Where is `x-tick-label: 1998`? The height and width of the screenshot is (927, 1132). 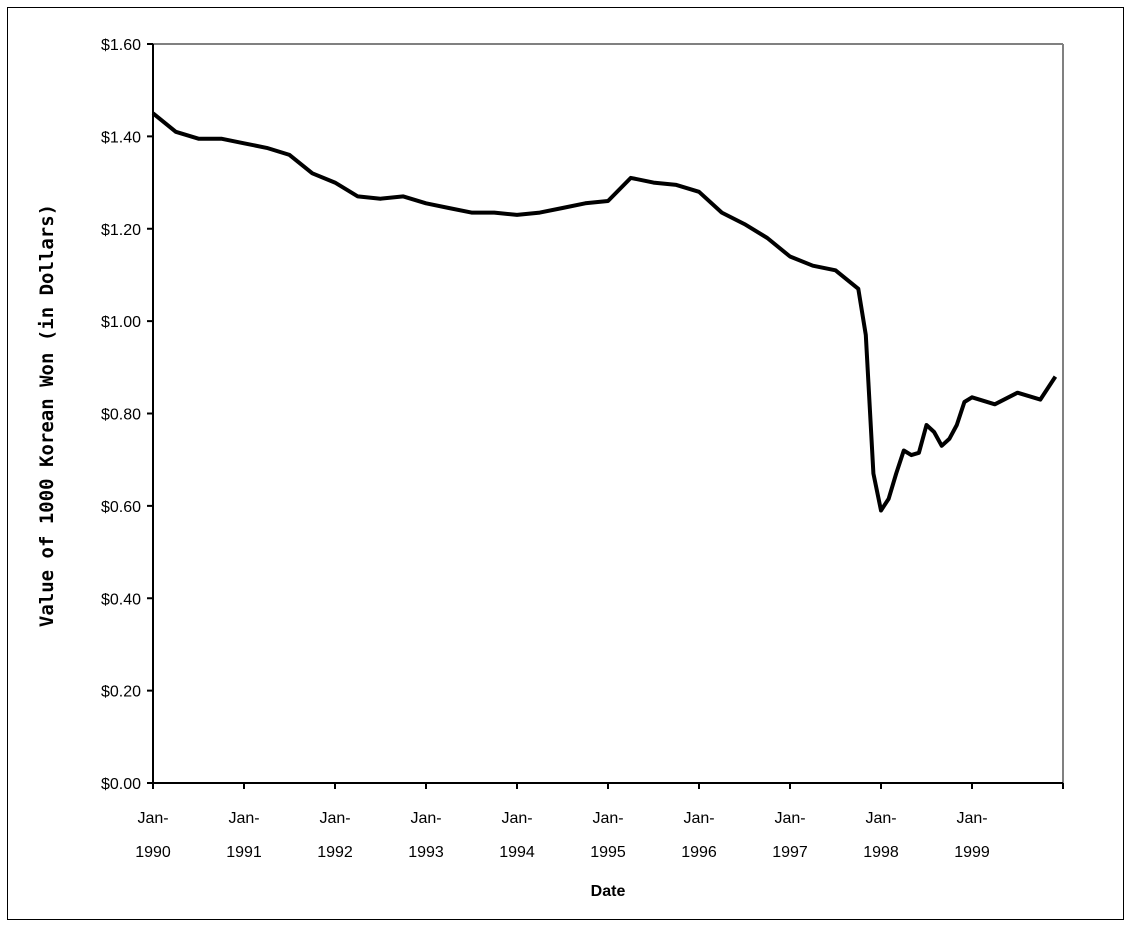
x-tick-label: 1998 is located at coordinates (881, 852).